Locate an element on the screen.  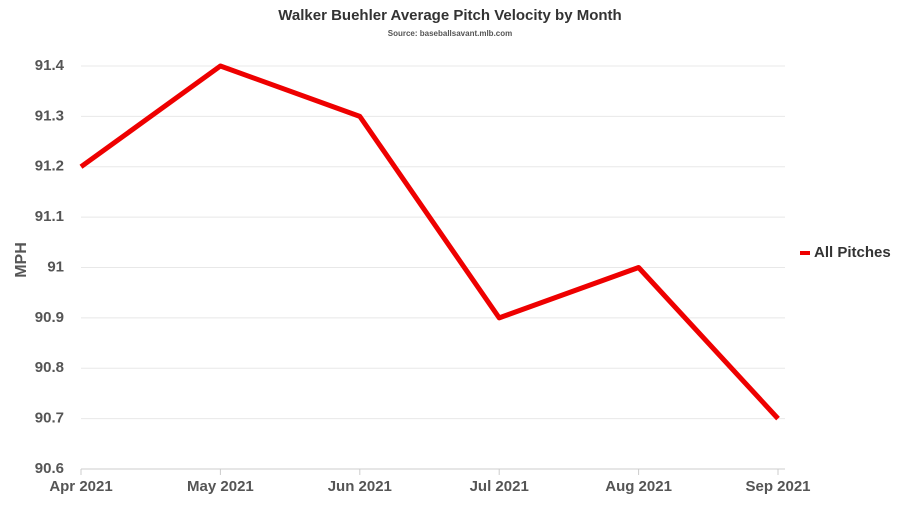
legend-label: All Pitches is located at coordinates (852, 252).